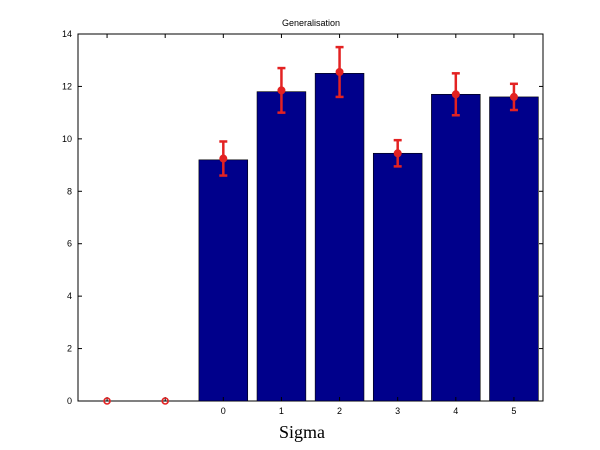 The width and height of the screenshot is (600, 450). I want to click on x-tick-label: 5, so click(513, 411).